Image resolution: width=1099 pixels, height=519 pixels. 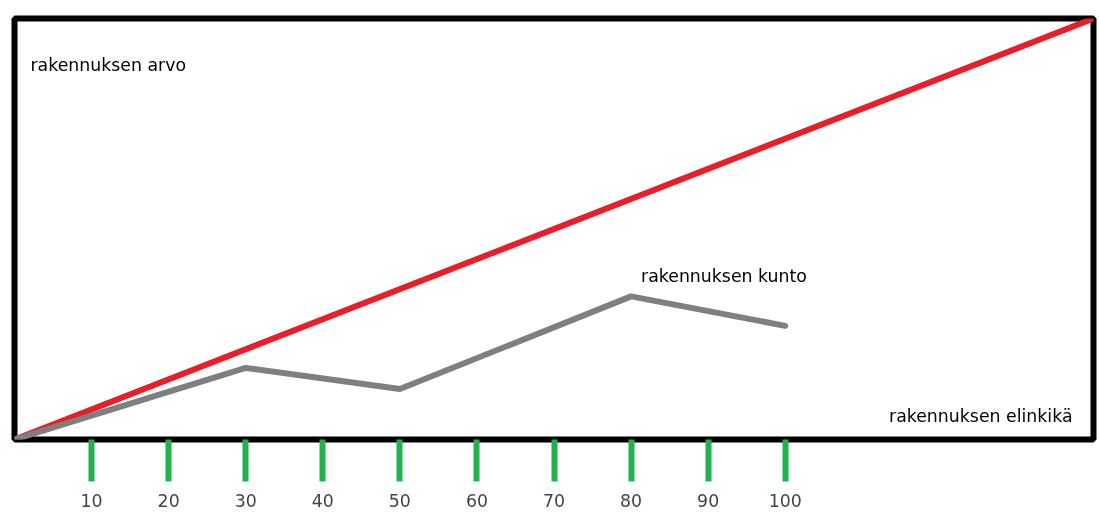 What do you see at coordinates (785, 500) in the screenshot?
I see `x-tick-label: 100` at bounding box center [785, 500].